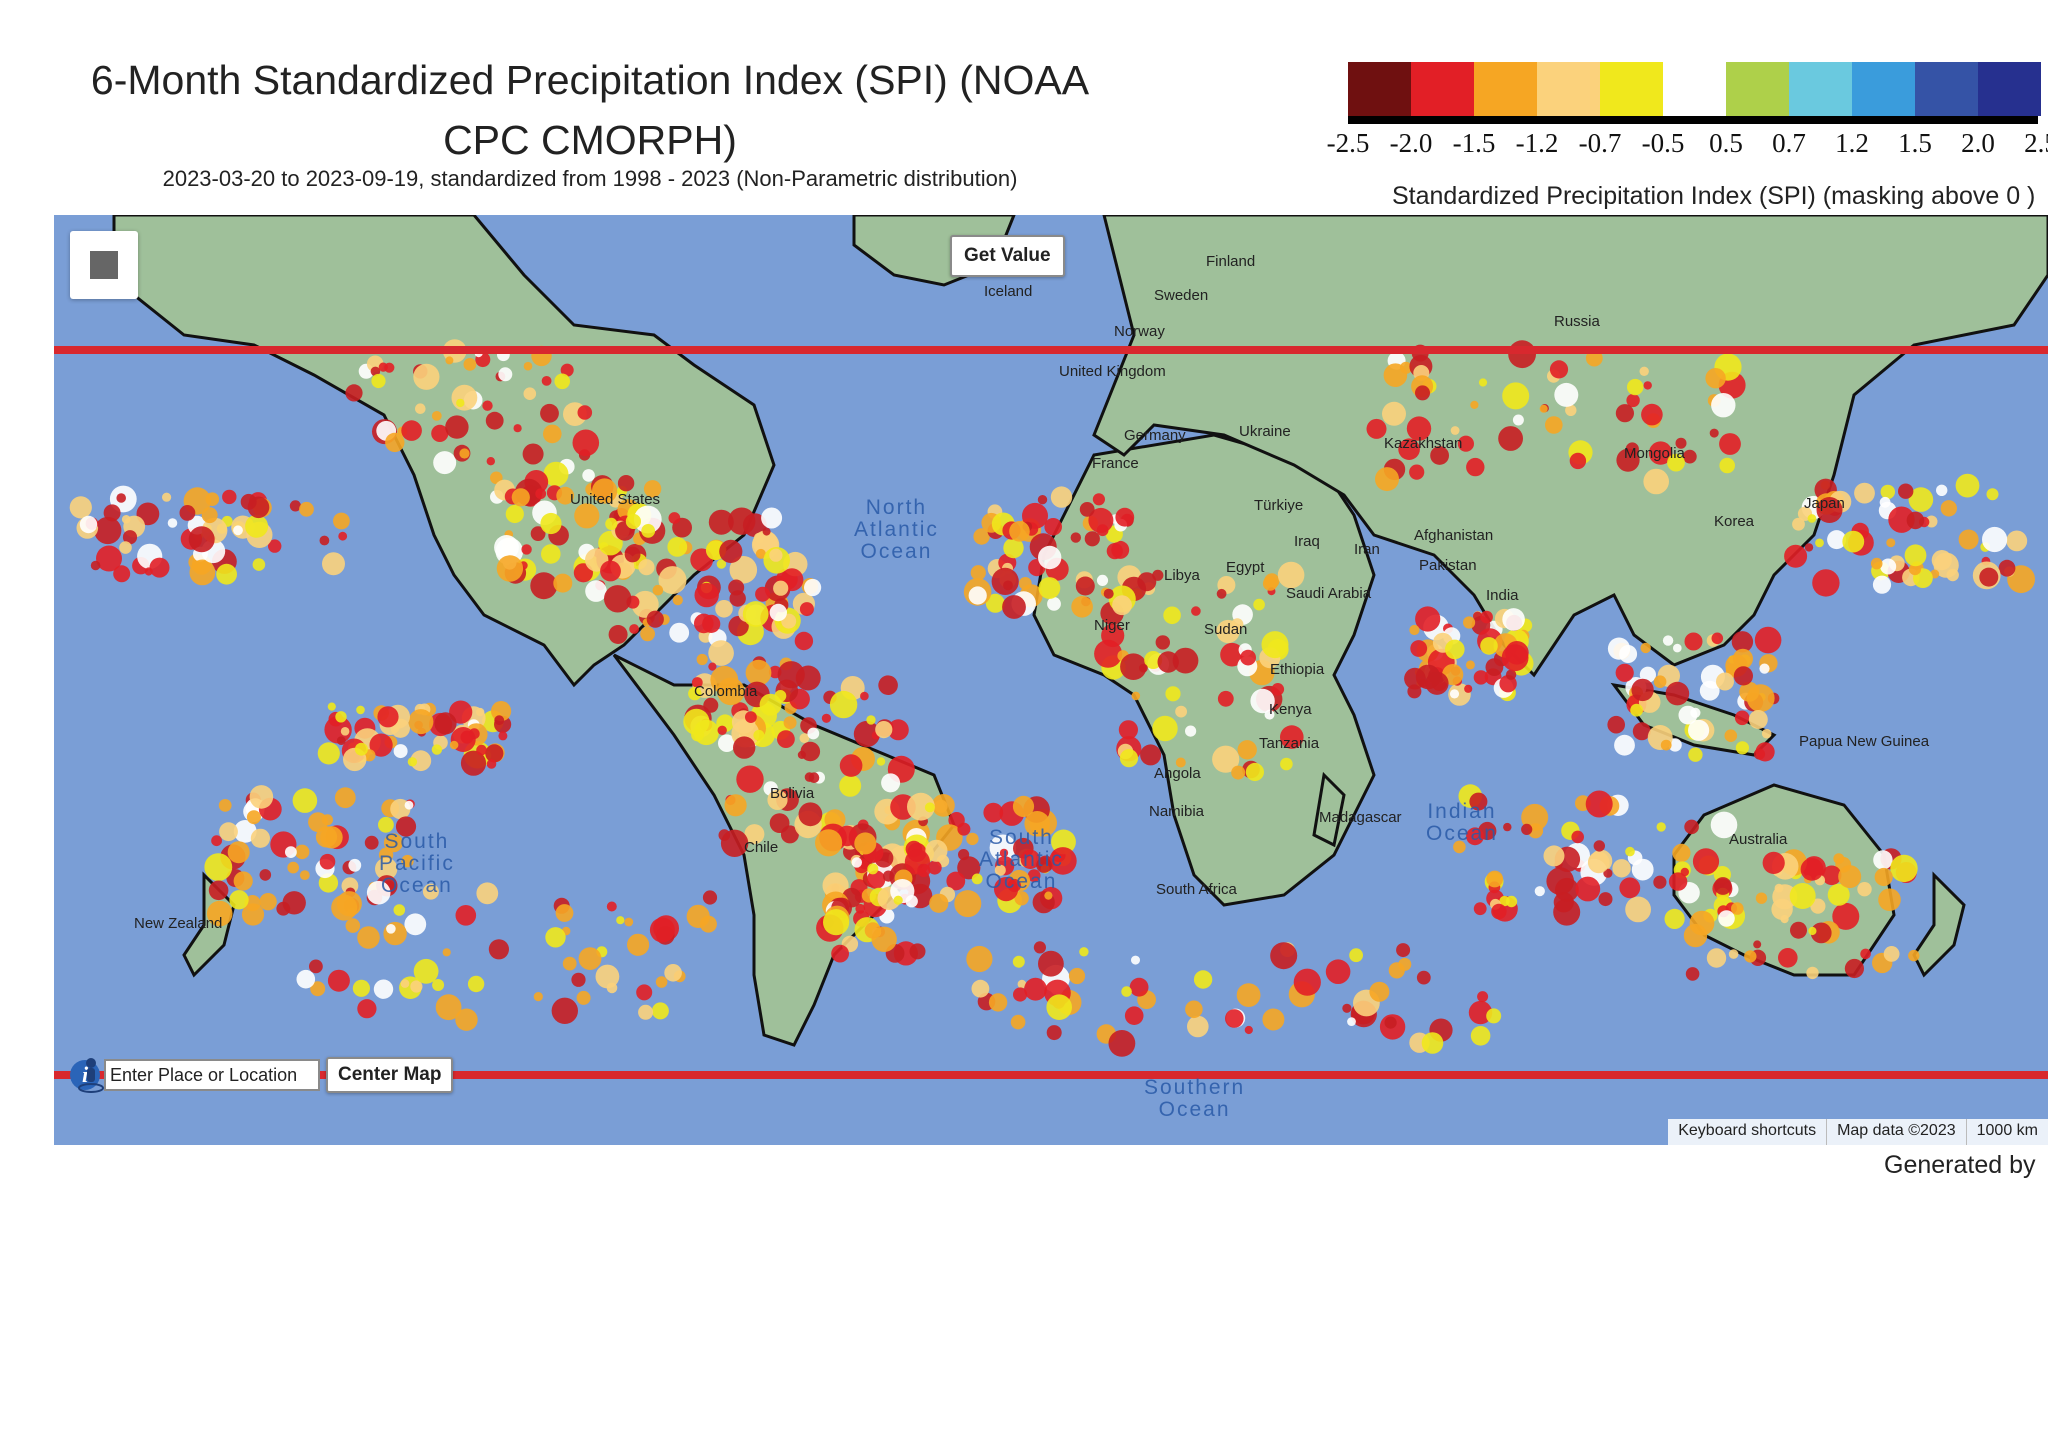 Image resolution: width=2048 pixels, height=1448 pixels. What do you see at coordinates (178, 923) in the screenshot?
I see `map-label-new-zealand: New Zealand` at bounding box center [178, 923].